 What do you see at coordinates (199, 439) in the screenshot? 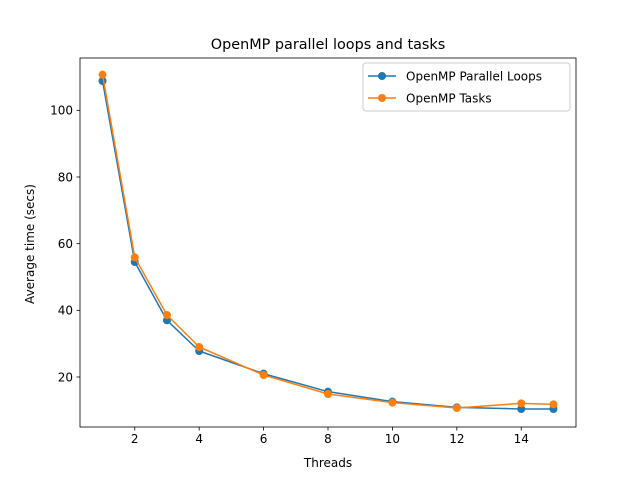
I see `x-tick-label: 4` at bounding box center [199, 439].